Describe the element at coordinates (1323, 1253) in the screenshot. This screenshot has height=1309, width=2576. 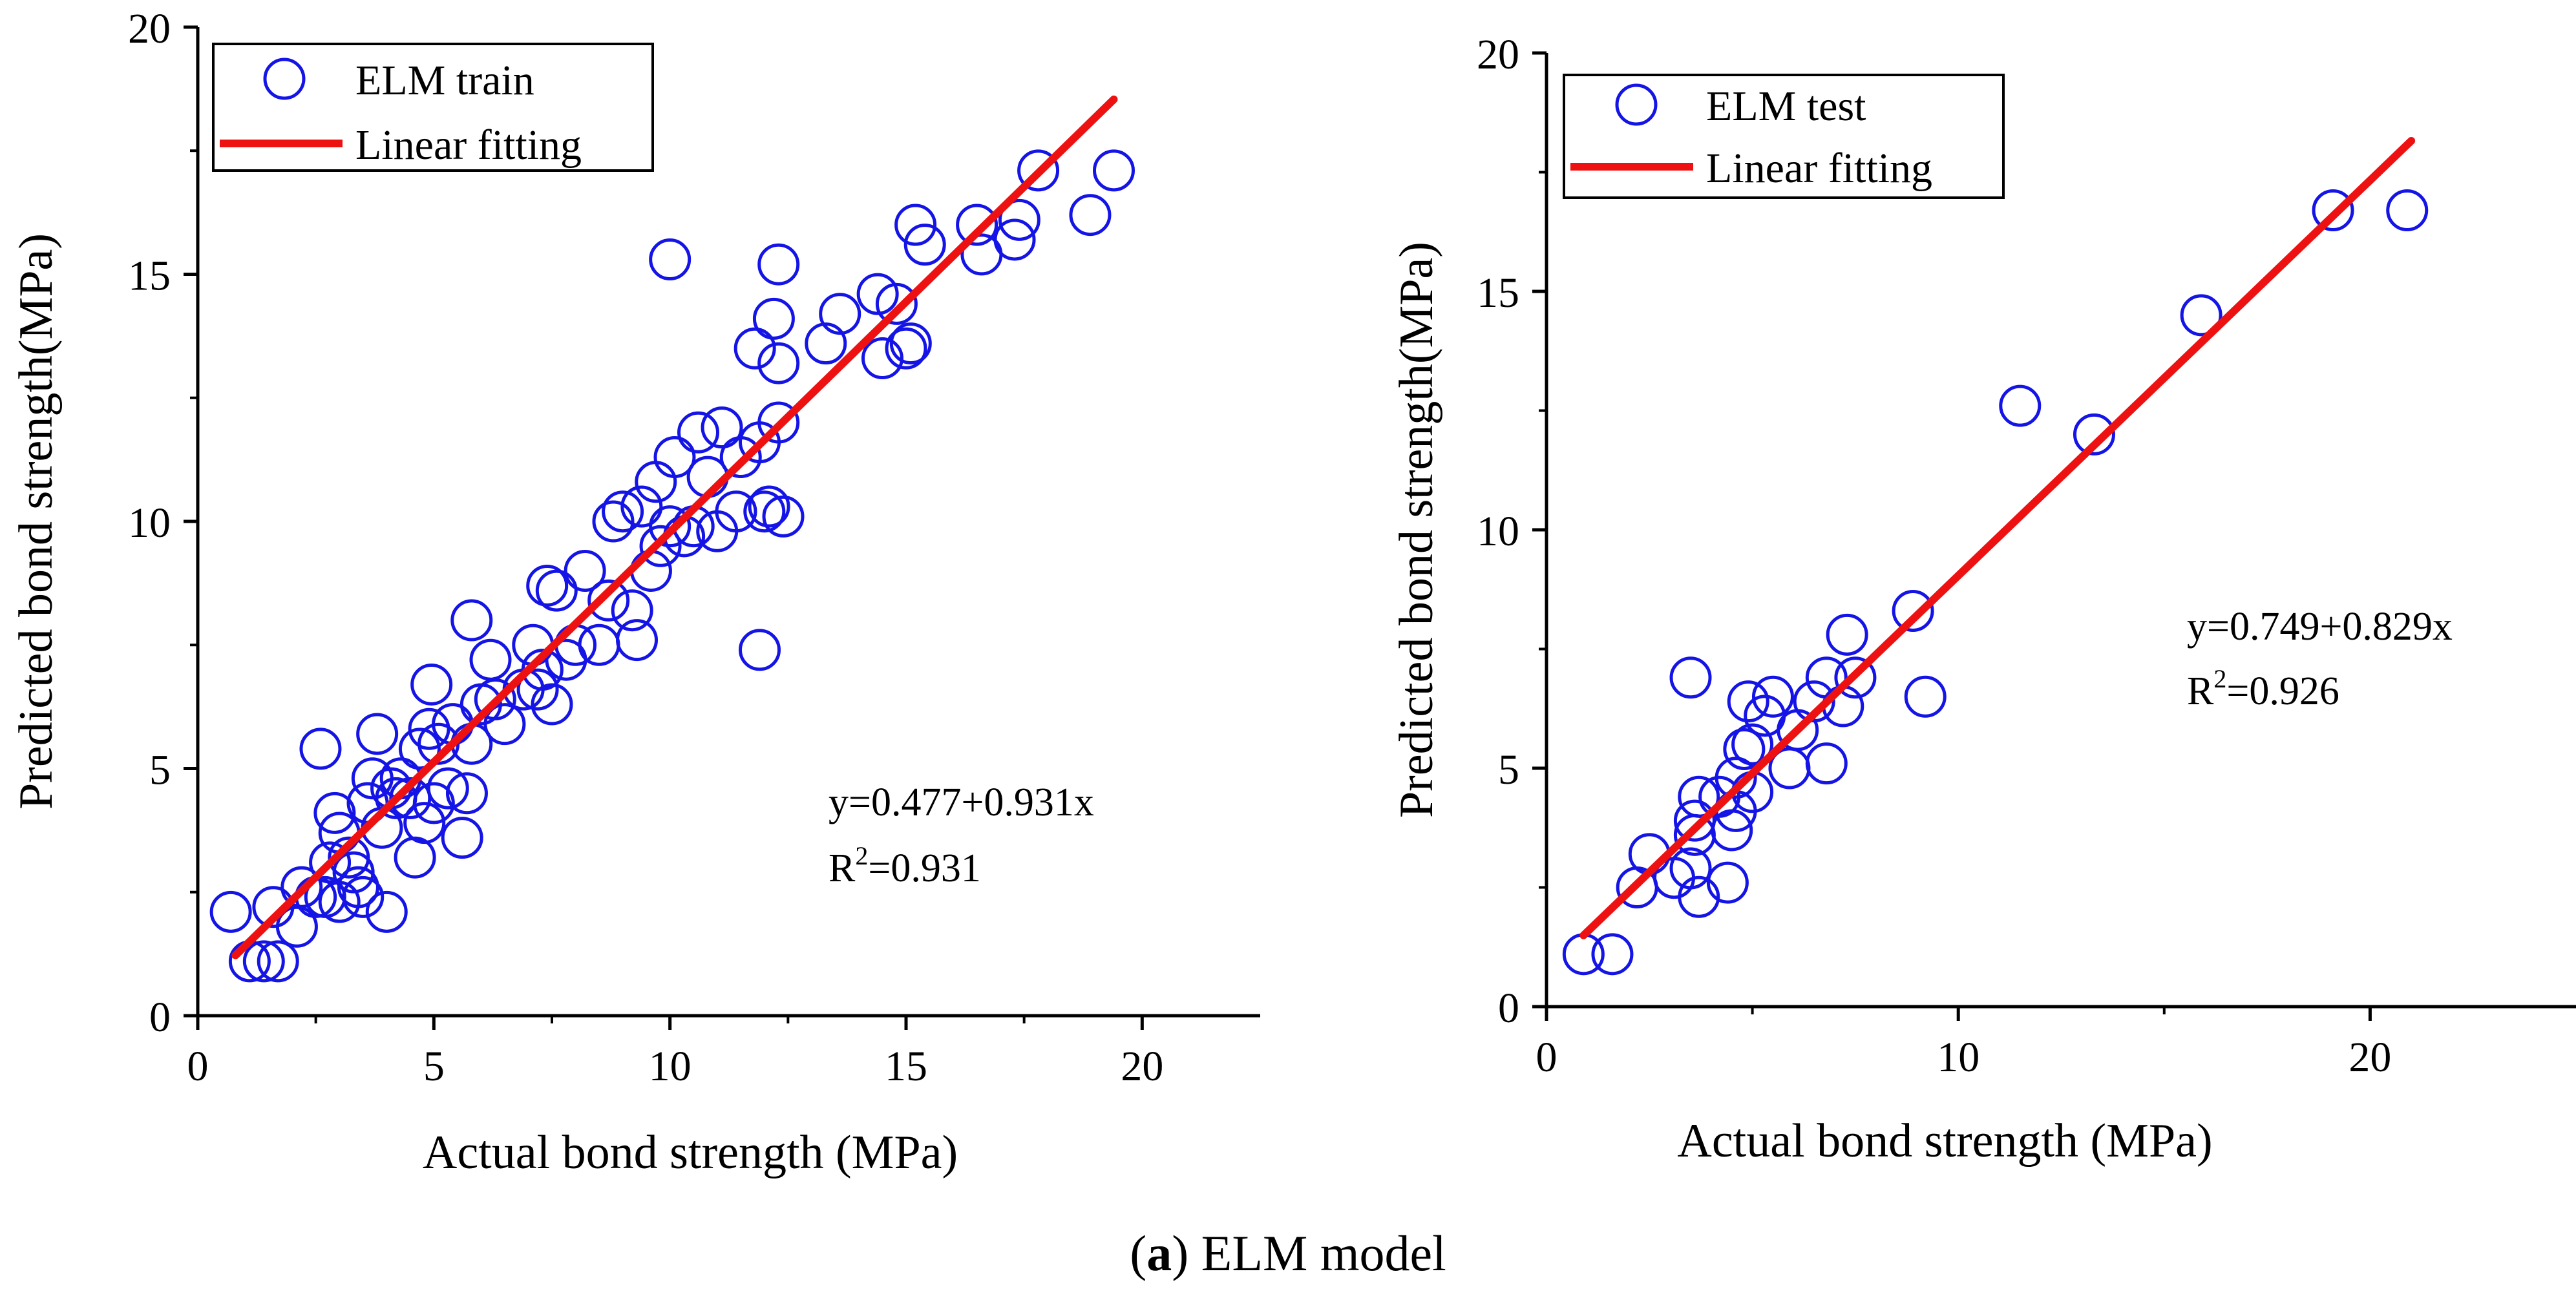
I see `caption-text: ELM model` at that location.